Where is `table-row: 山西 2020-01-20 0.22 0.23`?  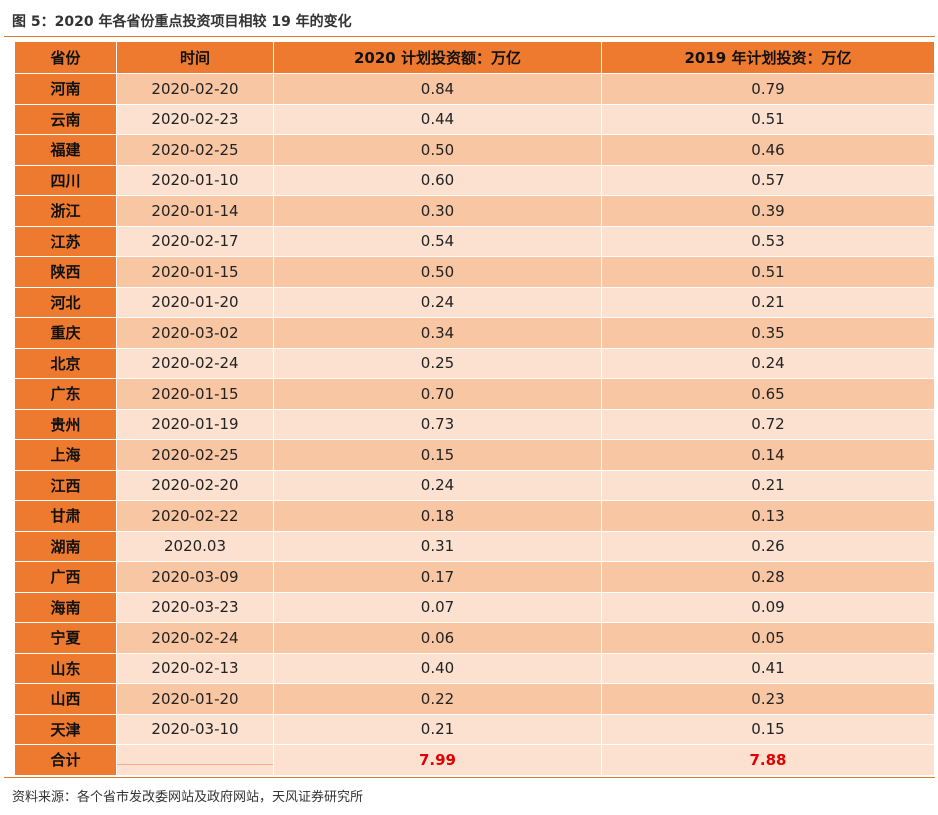
table-row: 山西 2020-01-20 0.22 0.23 is located at coordinates (474, 699).